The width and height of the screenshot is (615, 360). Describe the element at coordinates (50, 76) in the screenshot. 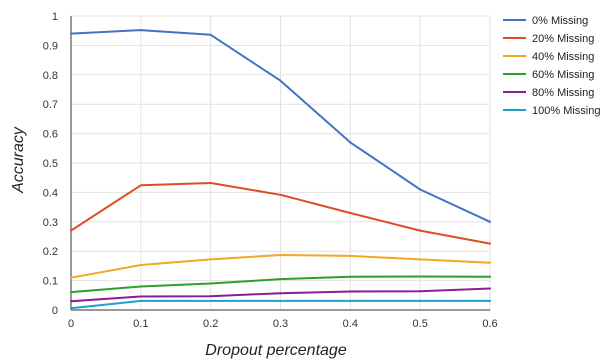

I see `y-tick-label: 0.8` at that location.